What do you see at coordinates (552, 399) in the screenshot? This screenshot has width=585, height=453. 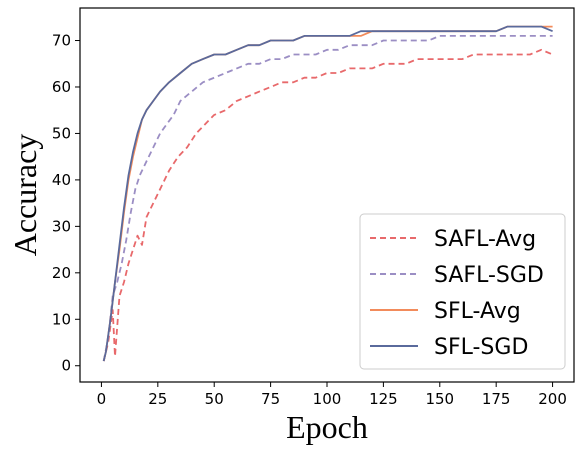 I see `x-tick-label: 200` at bounding box center [552, 399].